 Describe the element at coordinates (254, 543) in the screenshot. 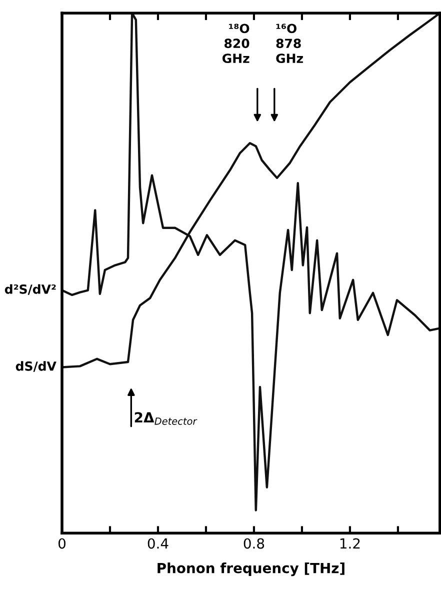

I see `x-tick-label: 0.8` at that location.